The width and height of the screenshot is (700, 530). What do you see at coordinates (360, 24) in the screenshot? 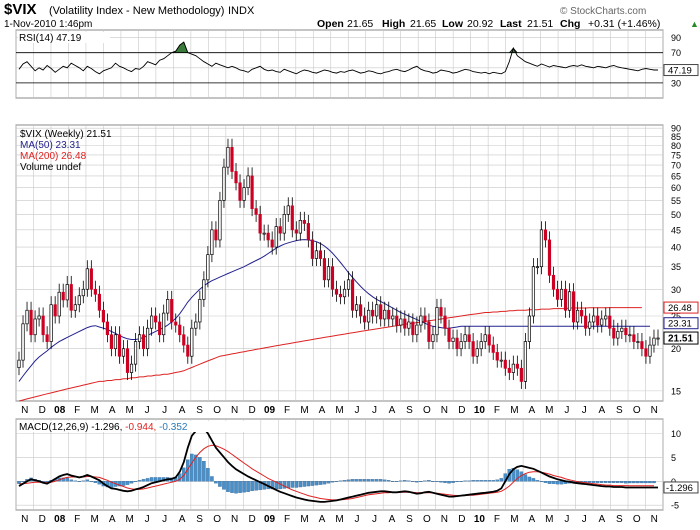
I see `open-value: 21.65` at bounding box center [360, 24].